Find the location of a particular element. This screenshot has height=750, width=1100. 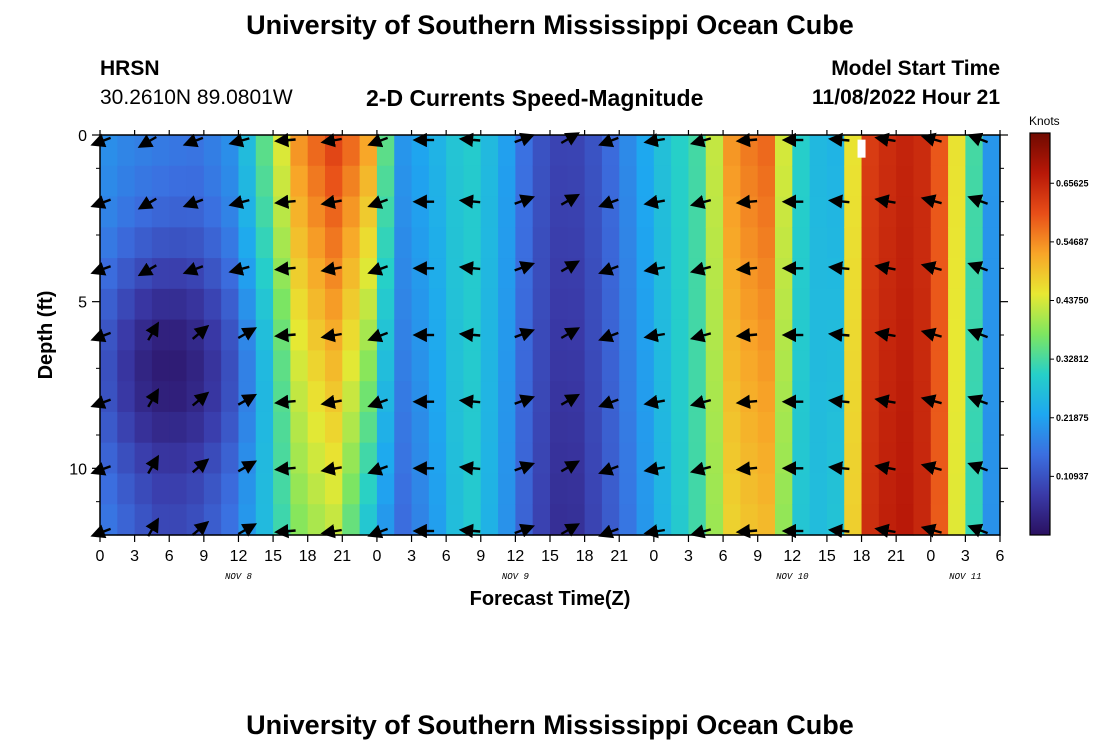

model-start-label: Model Start Time is located at coordinates (915, 68).